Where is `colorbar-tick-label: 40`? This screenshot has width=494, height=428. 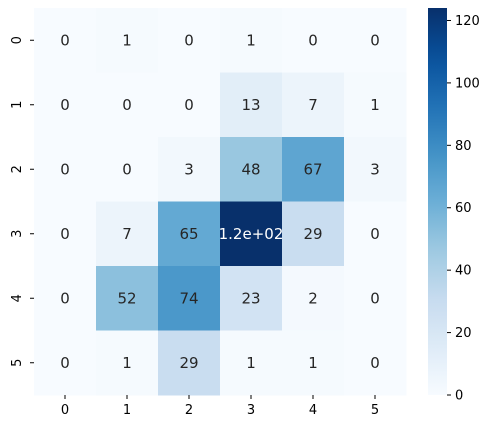 colorbar-tick-label: 40 is located at coordinates (463, 271).